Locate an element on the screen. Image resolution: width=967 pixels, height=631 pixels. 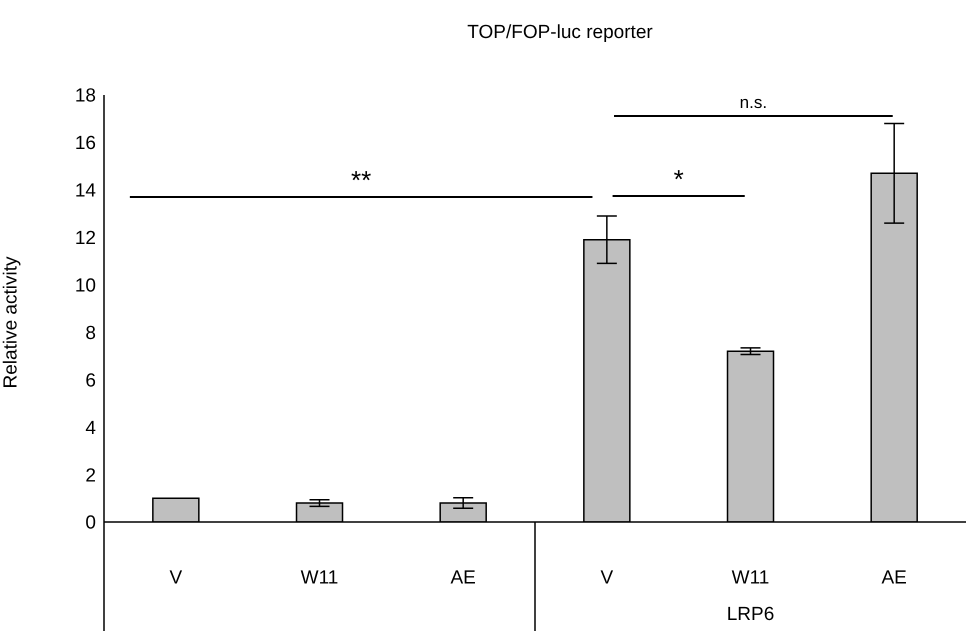
annotation: ** is located at coordinates (361, 180).